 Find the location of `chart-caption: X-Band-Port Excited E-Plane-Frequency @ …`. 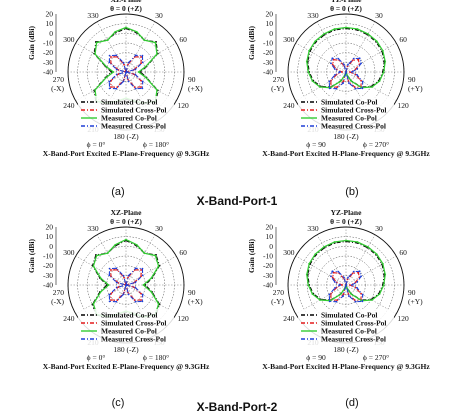

chart-caption: X-Band-Port Excited E-Plane-Frequency @ … is located at coordinates (126, 153).